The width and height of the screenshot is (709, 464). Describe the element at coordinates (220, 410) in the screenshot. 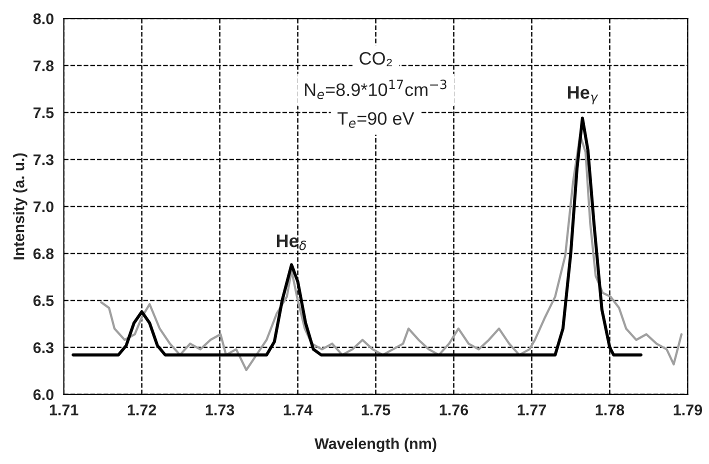

I see `x-tick-label: 1.73` at that location.